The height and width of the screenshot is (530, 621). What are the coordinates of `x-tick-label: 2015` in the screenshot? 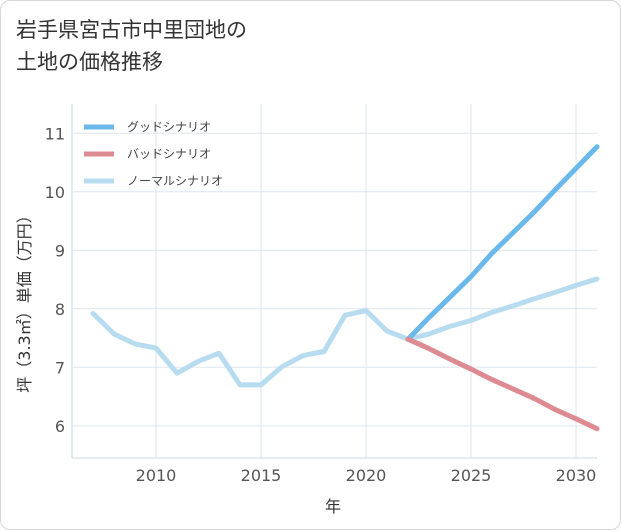 It's located at (261, 475).